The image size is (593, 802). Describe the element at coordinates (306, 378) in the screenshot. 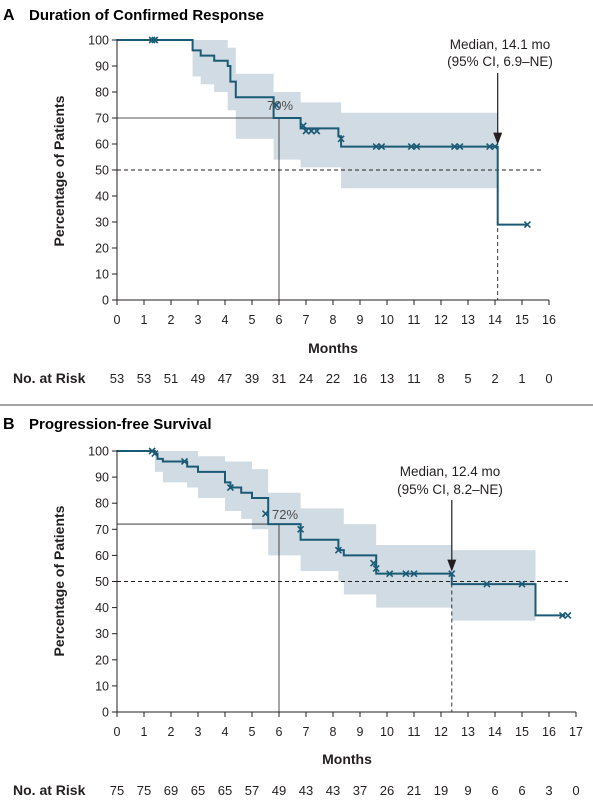

I see `risk-value: 24` at that location.